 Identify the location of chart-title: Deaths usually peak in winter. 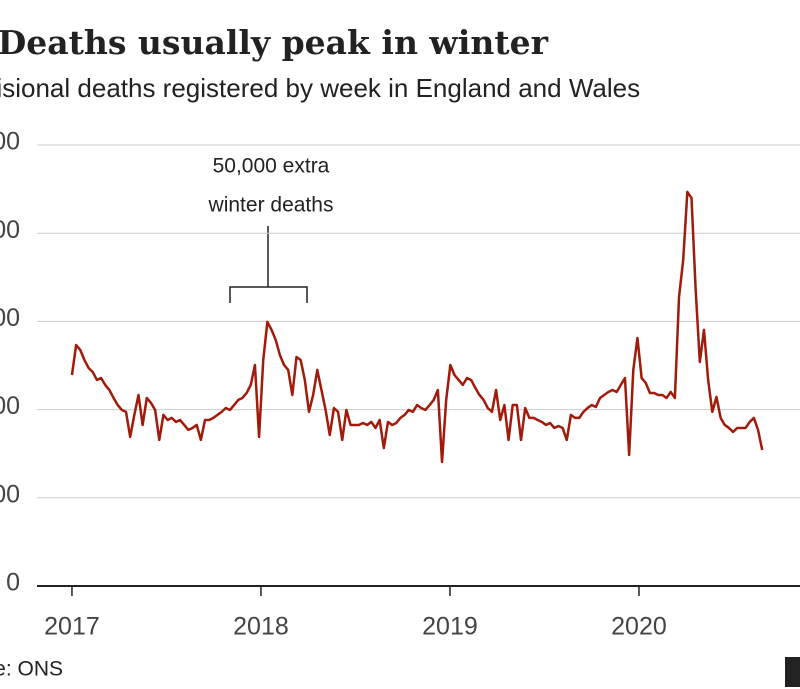
(274, 42).